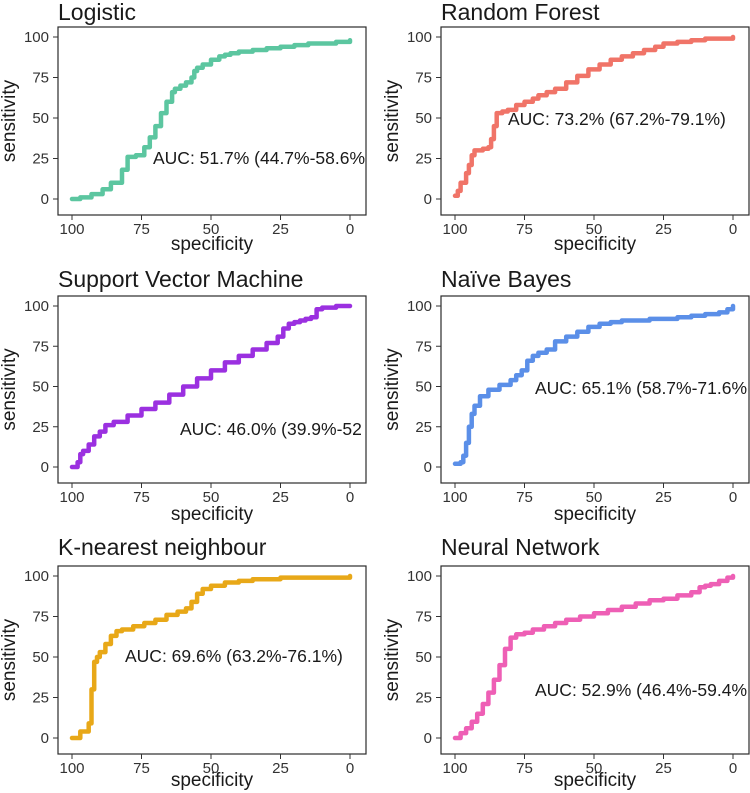  What do you see at coordinates (641, 388) in the screenshot?
I see `auc-annotation: AUC: 65.1% (58.7%-71.6%` at bounding box center [641, 388].